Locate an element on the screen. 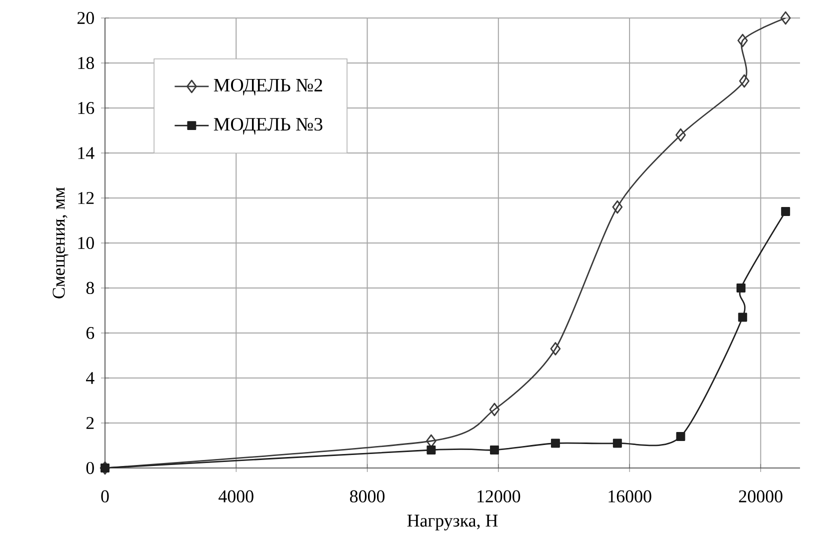 The height and width of the screenshot is (553, 819). legend-label: МОДЕЛЬ №3 is located at coordinates (268, 126).